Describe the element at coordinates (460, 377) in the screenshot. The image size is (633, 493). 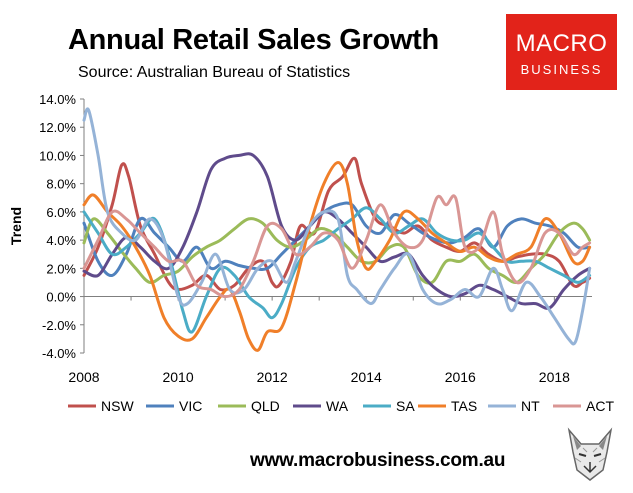
I see `x-tick-label: 2016` at that location.